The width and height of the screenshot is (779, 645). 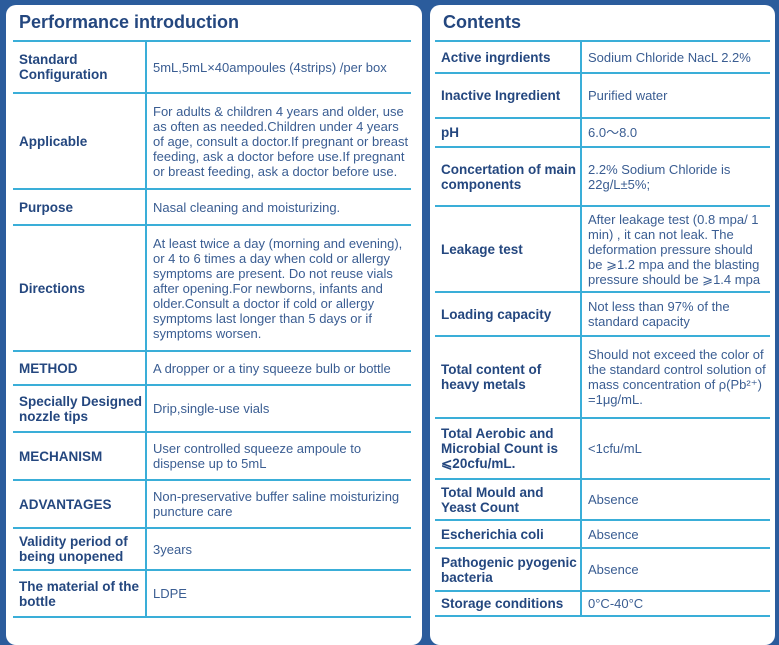 I want to click on row-value: Drip,single-use vials, so click(x=278, y=408).